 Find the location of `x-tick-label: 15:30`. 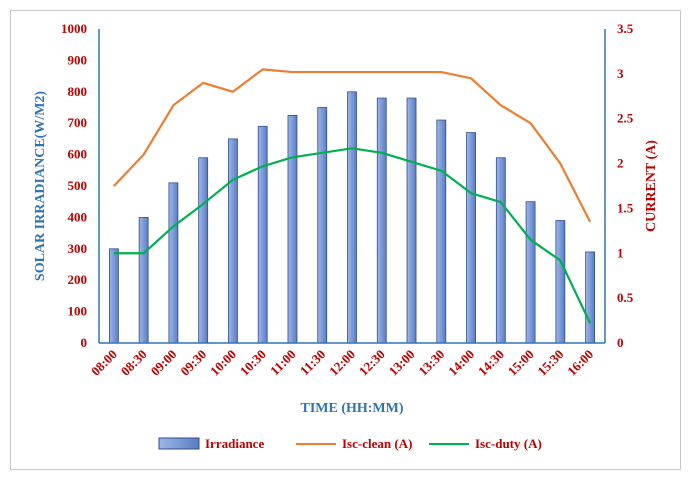

x-tick-label: 15:30 is located at coordinates (550, 363).